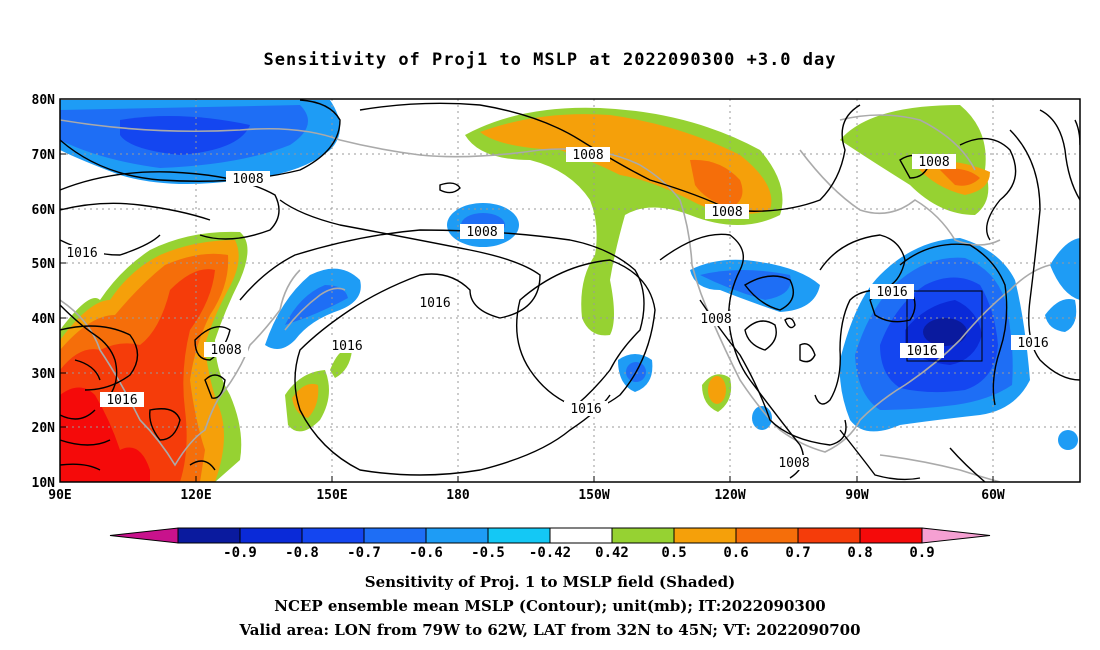 The image size is (1100, 650). Describe the element at coordinates (593, 495) in the screenshot. I see `lon-label: 150W` at that location.